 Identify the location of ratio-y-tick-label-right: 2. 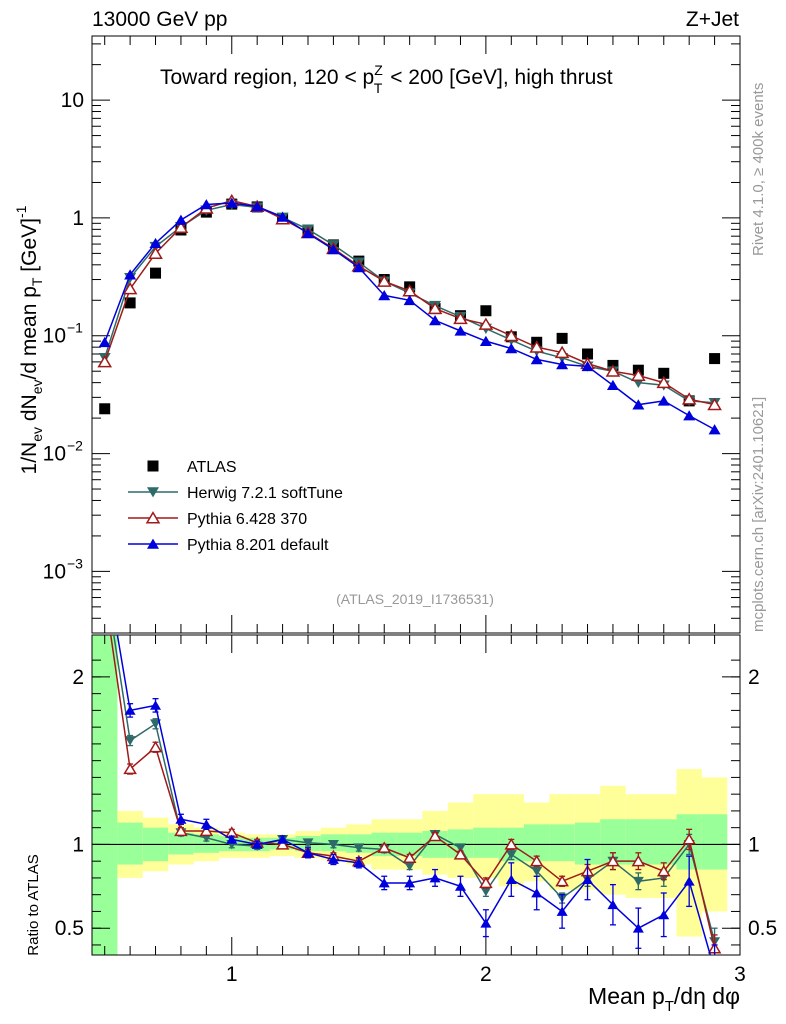
(754, 677).